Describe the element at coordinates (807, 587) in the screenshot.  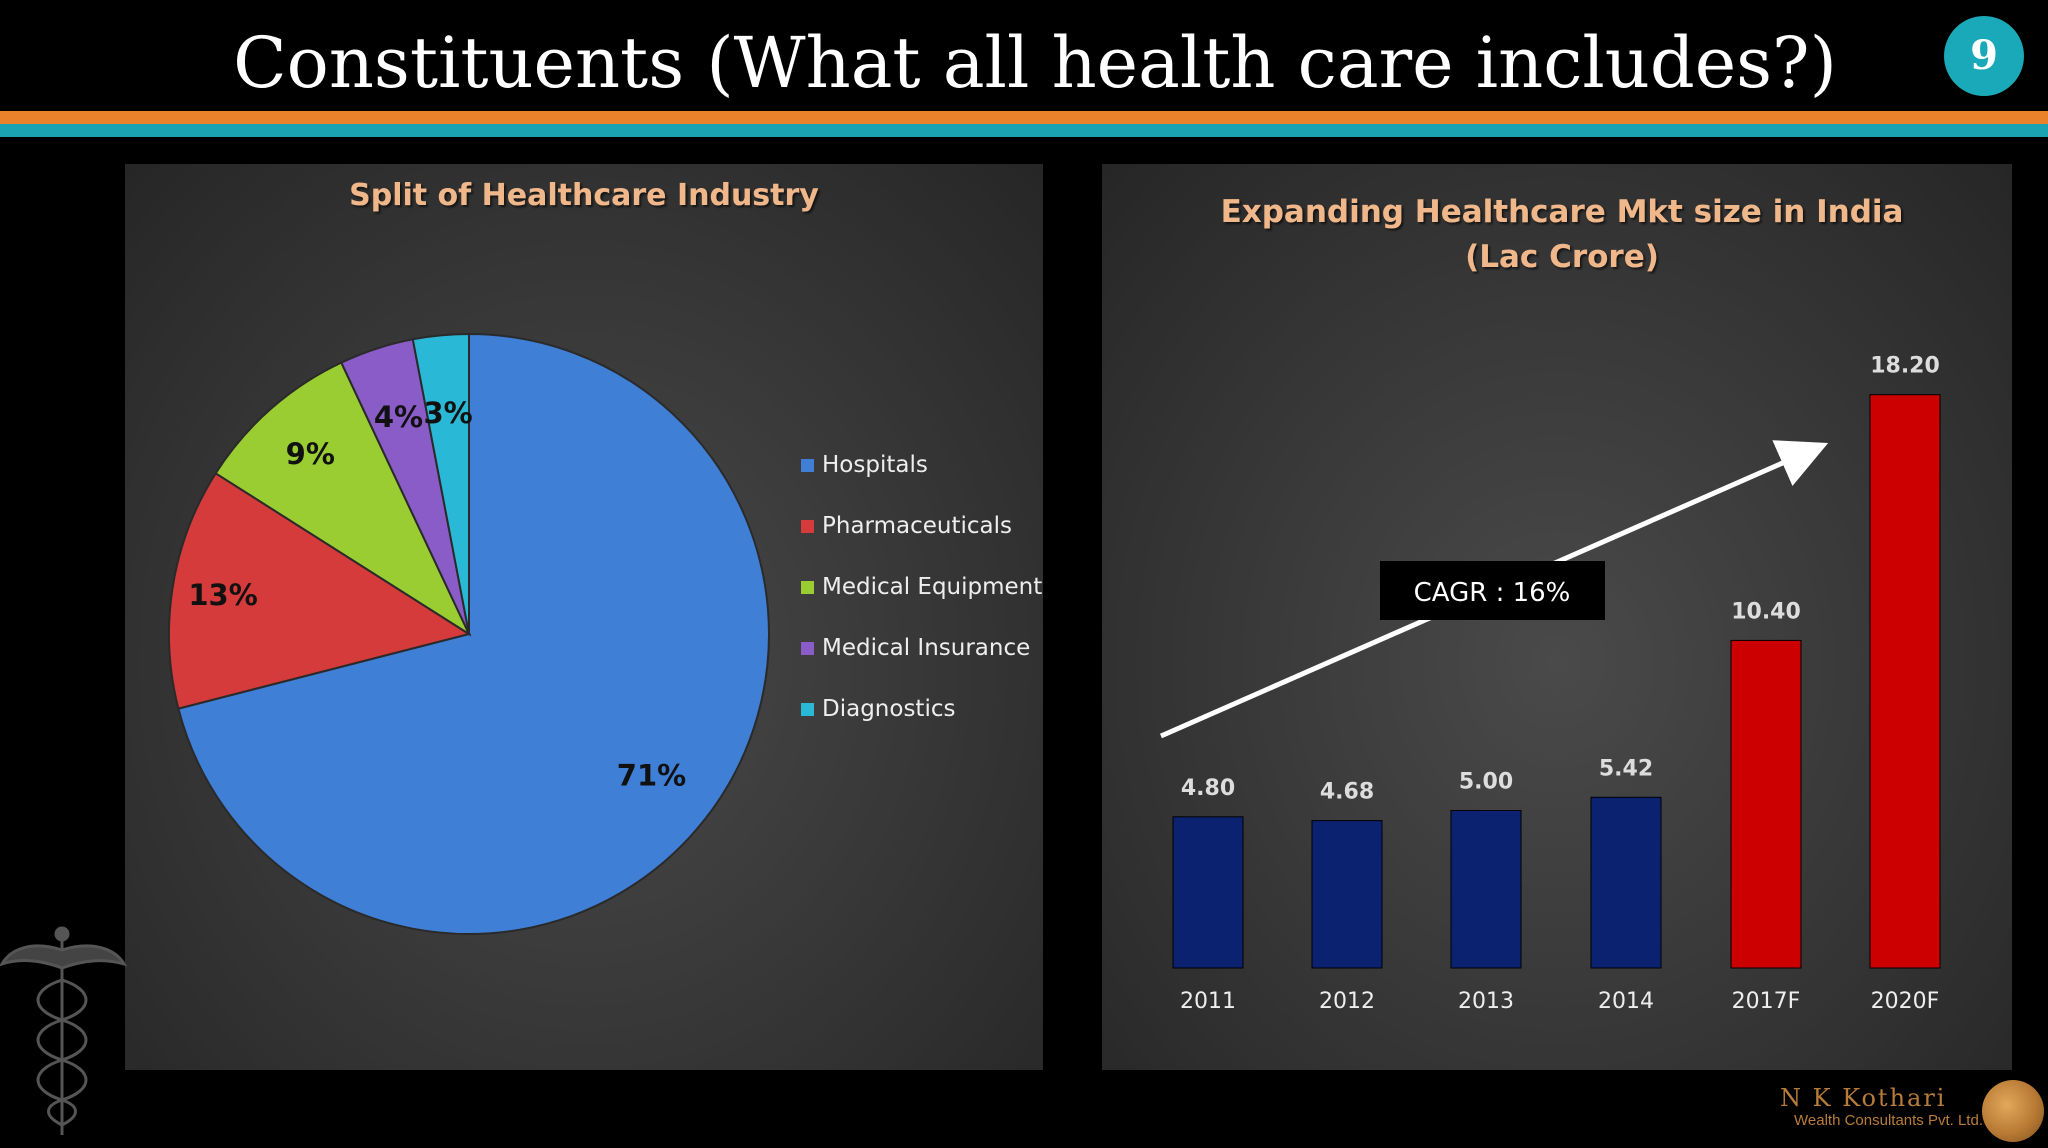
I see `legend-swatch-medical-equipment` at that location.